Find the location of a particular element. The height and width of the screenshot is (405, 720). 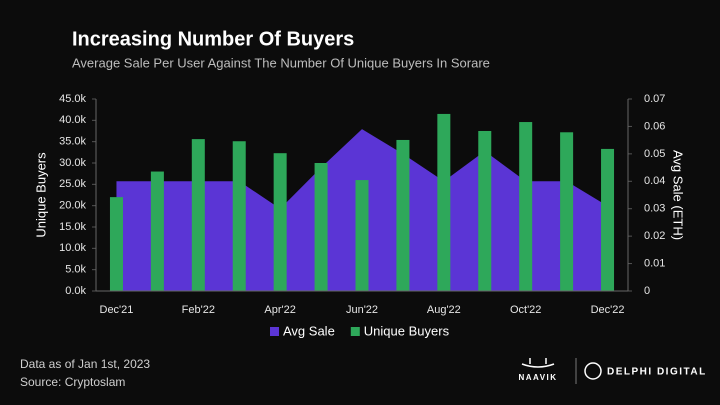

x-tick-label: Feb'22 is located at coordinates (198, 310).